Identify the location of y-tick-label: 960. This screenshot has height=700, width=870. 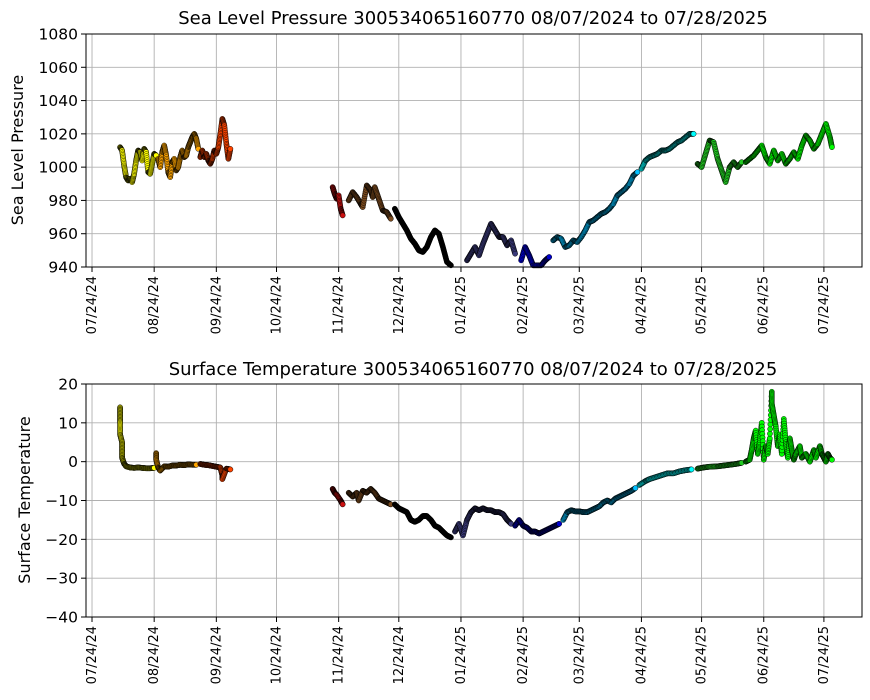
(63, 234).